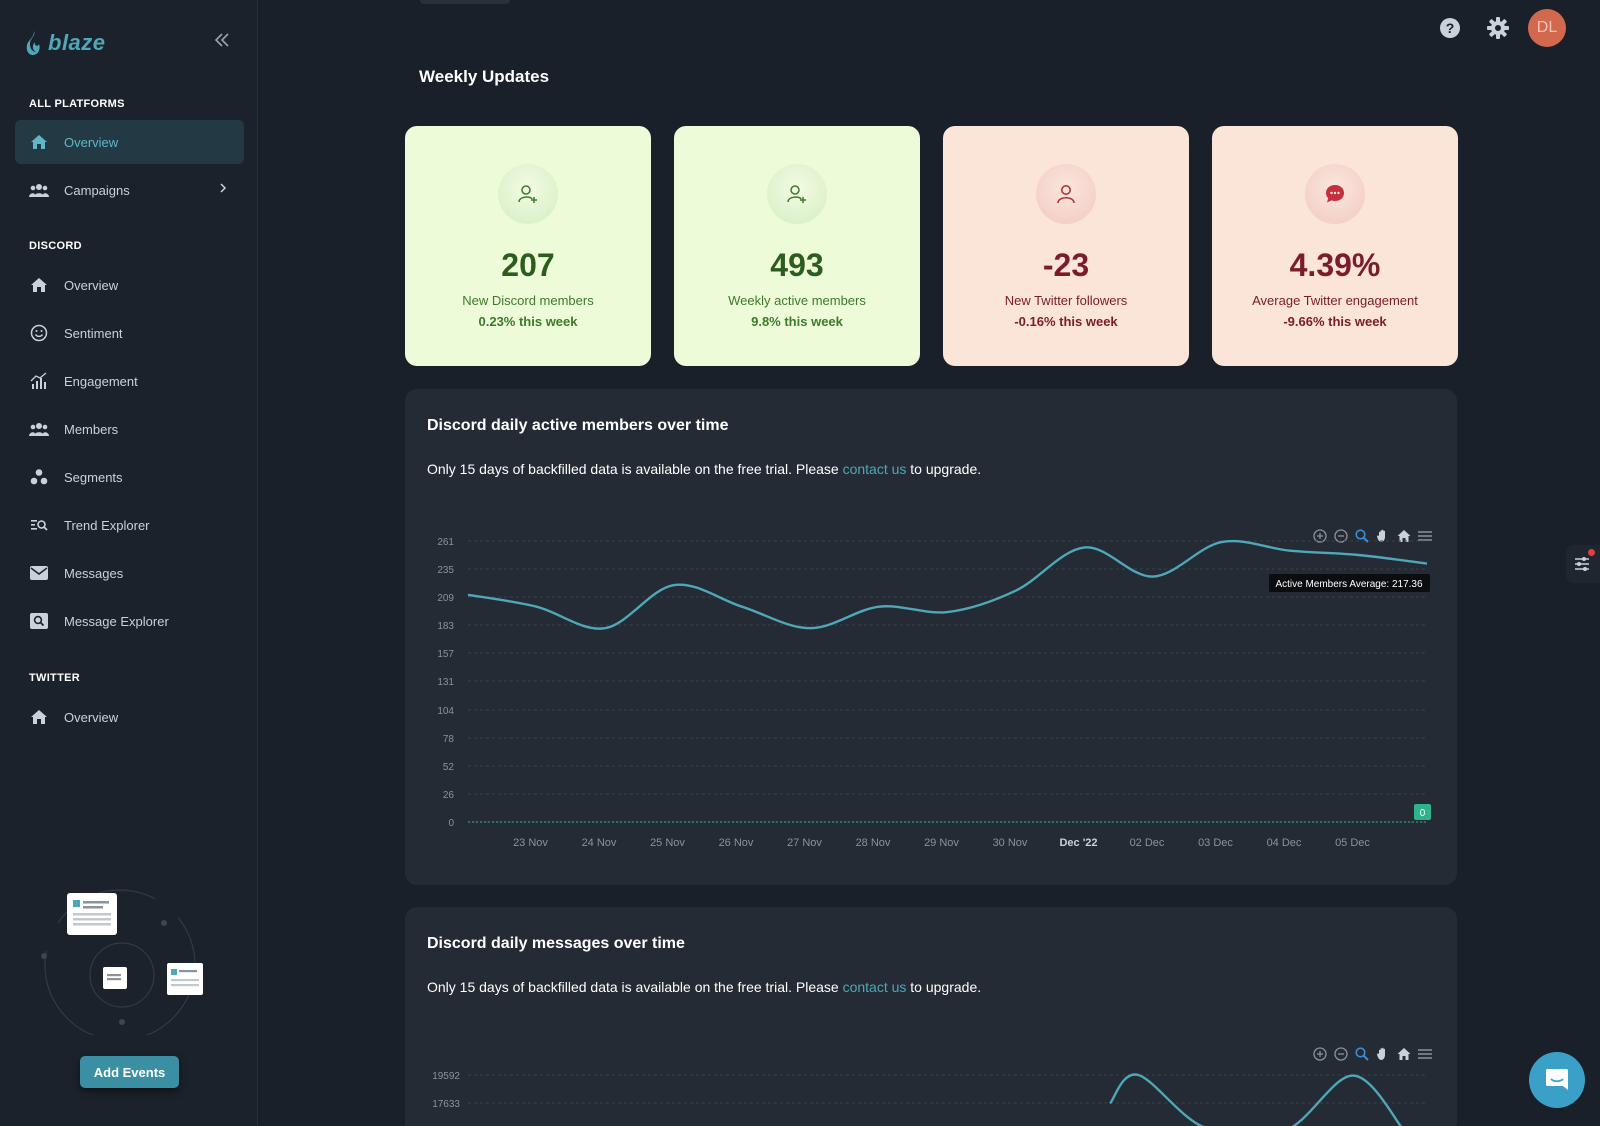  Describe the element at coordinates (129, 142) in the screenshot. I see `sidebar-item-overview-all: Overview` at that location.